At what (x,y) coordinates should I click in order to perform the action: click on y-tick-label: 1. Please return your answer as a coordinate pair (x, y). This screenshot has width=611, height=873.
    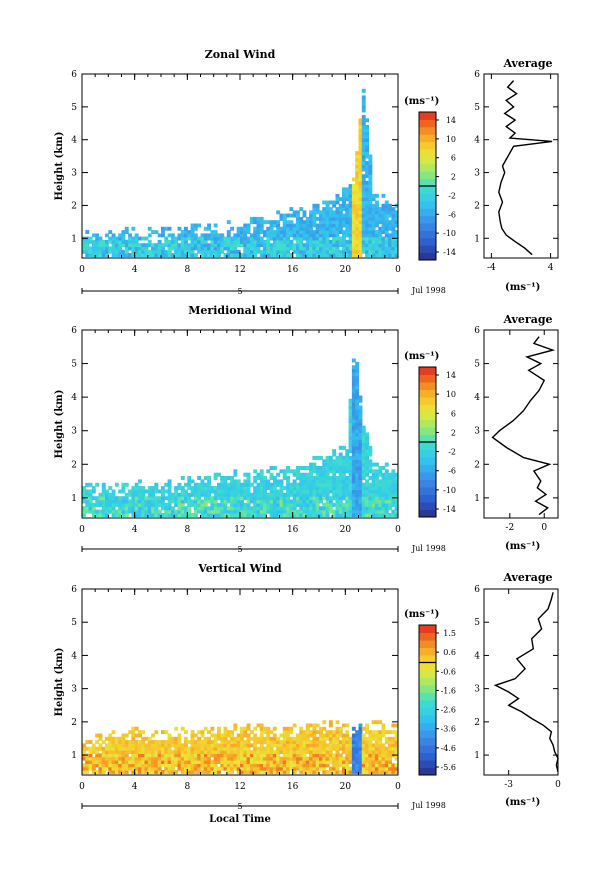
    Looking at the image, I should click on (74, 239).